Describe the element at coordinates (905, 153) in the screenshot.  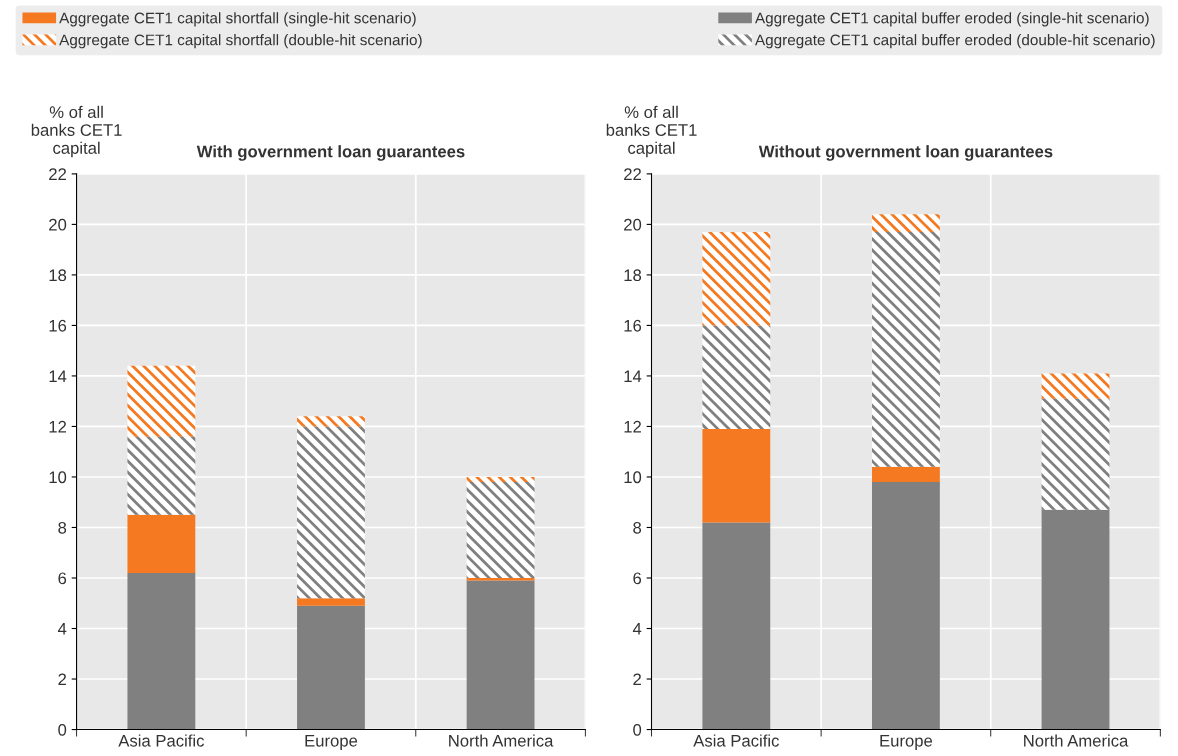
I see `chart-title: Without government loan guarantees` at that location.